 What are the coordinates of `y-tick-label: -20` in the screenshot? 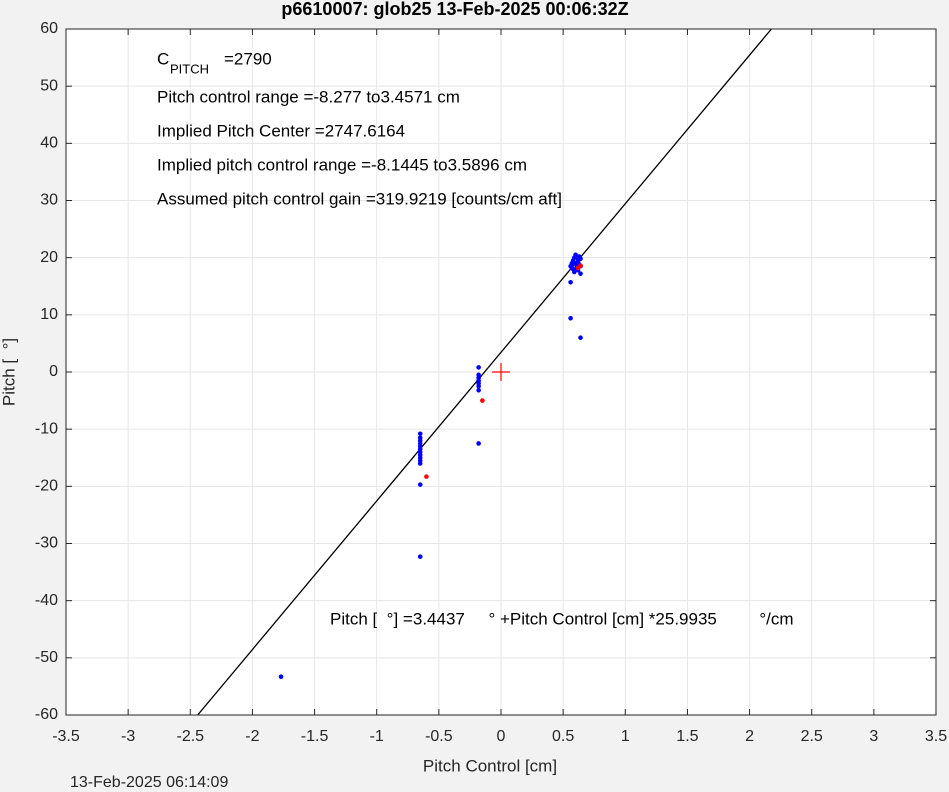 It's located at (46, 486).